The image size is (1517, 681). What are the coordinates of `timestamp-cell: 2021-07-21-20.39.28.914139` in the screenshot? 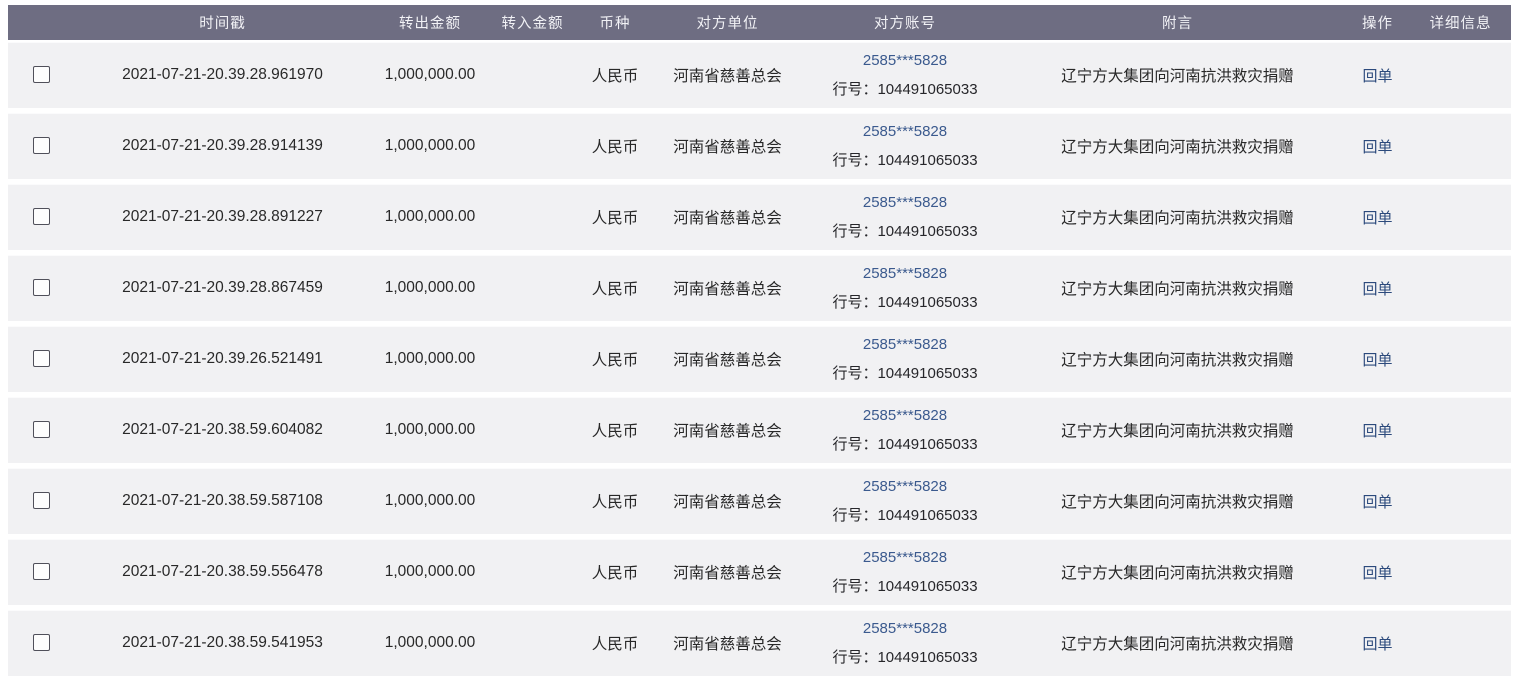 It's located at (222, 145).